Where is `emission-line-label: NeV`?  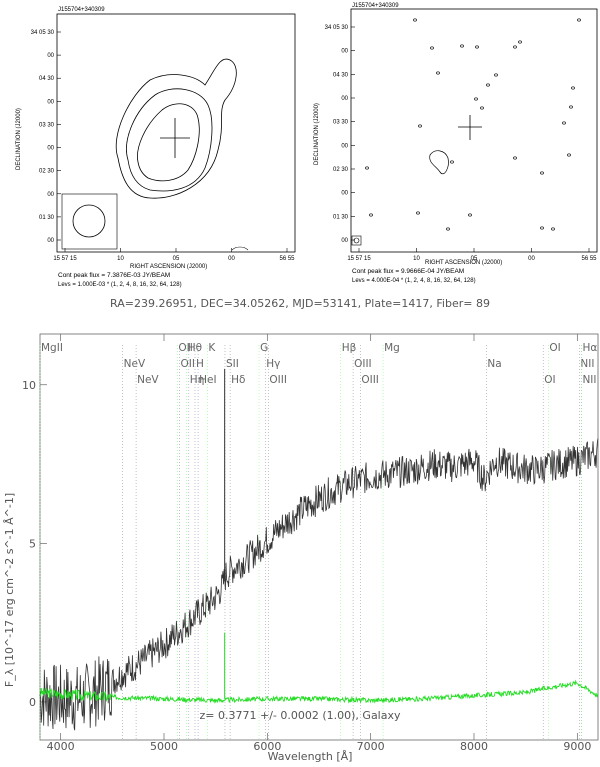
emission-line-label: NeV is located at coordinates (135, 364).